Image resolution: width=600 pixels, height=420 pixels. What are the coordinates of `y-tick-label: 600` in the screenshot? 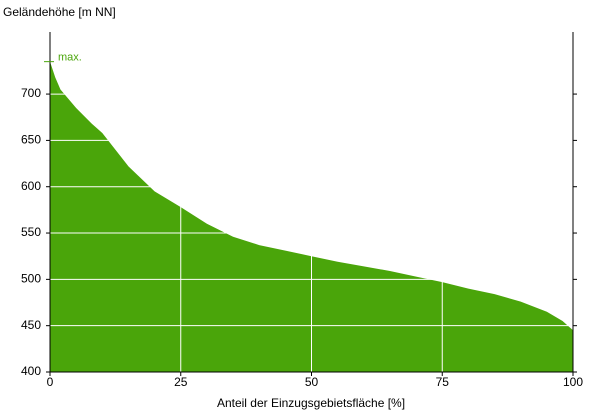 It's located at (31, 186).